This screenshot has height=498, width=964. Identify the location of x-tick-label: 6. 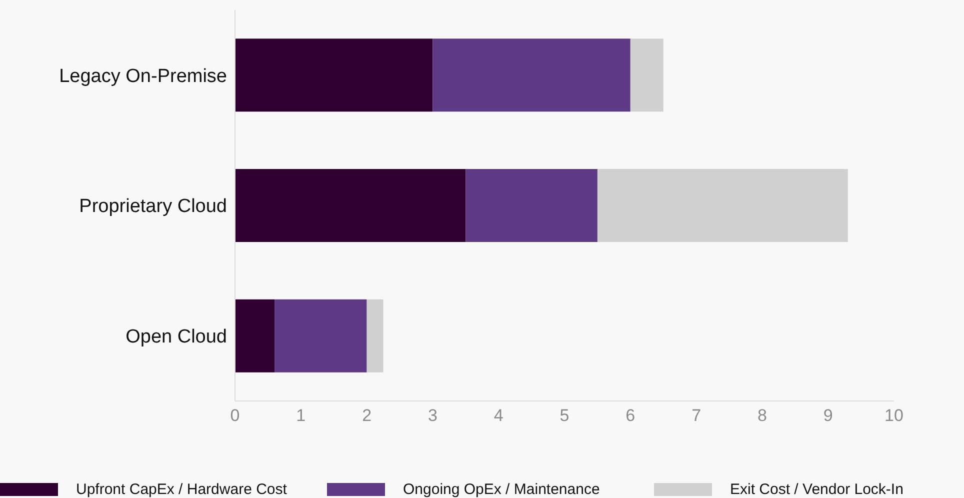
(631, 416).